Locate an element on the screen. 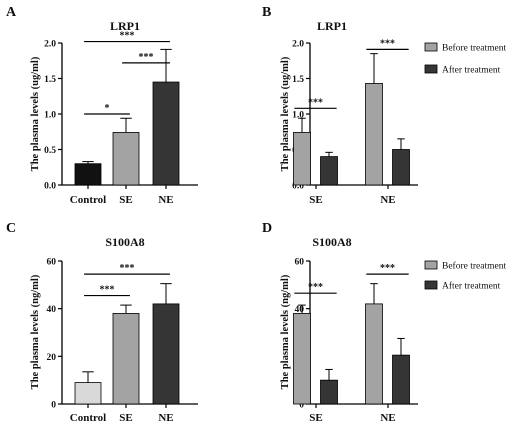  panel-letter: C is located at coordinates (11, 228).